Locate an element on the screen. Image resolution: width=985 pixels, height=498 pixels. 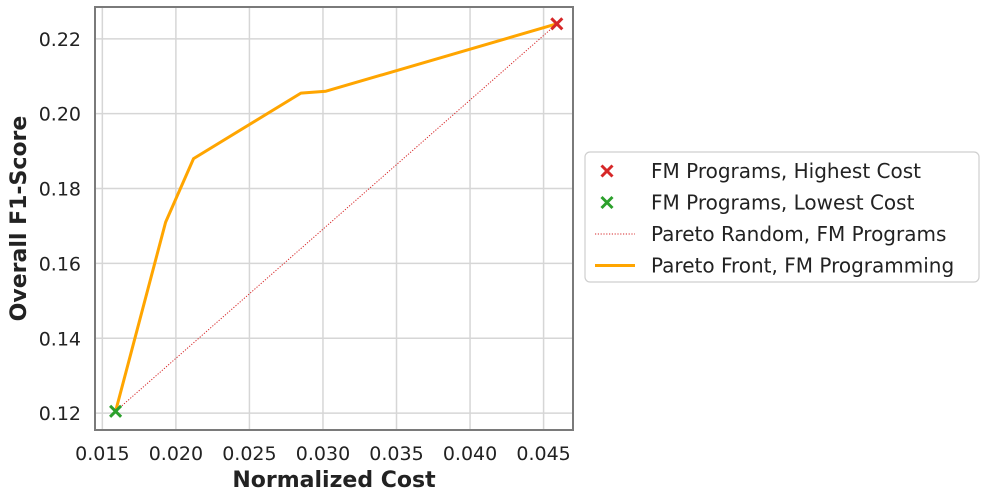
legend-frame is located at coordinates (782, 217).